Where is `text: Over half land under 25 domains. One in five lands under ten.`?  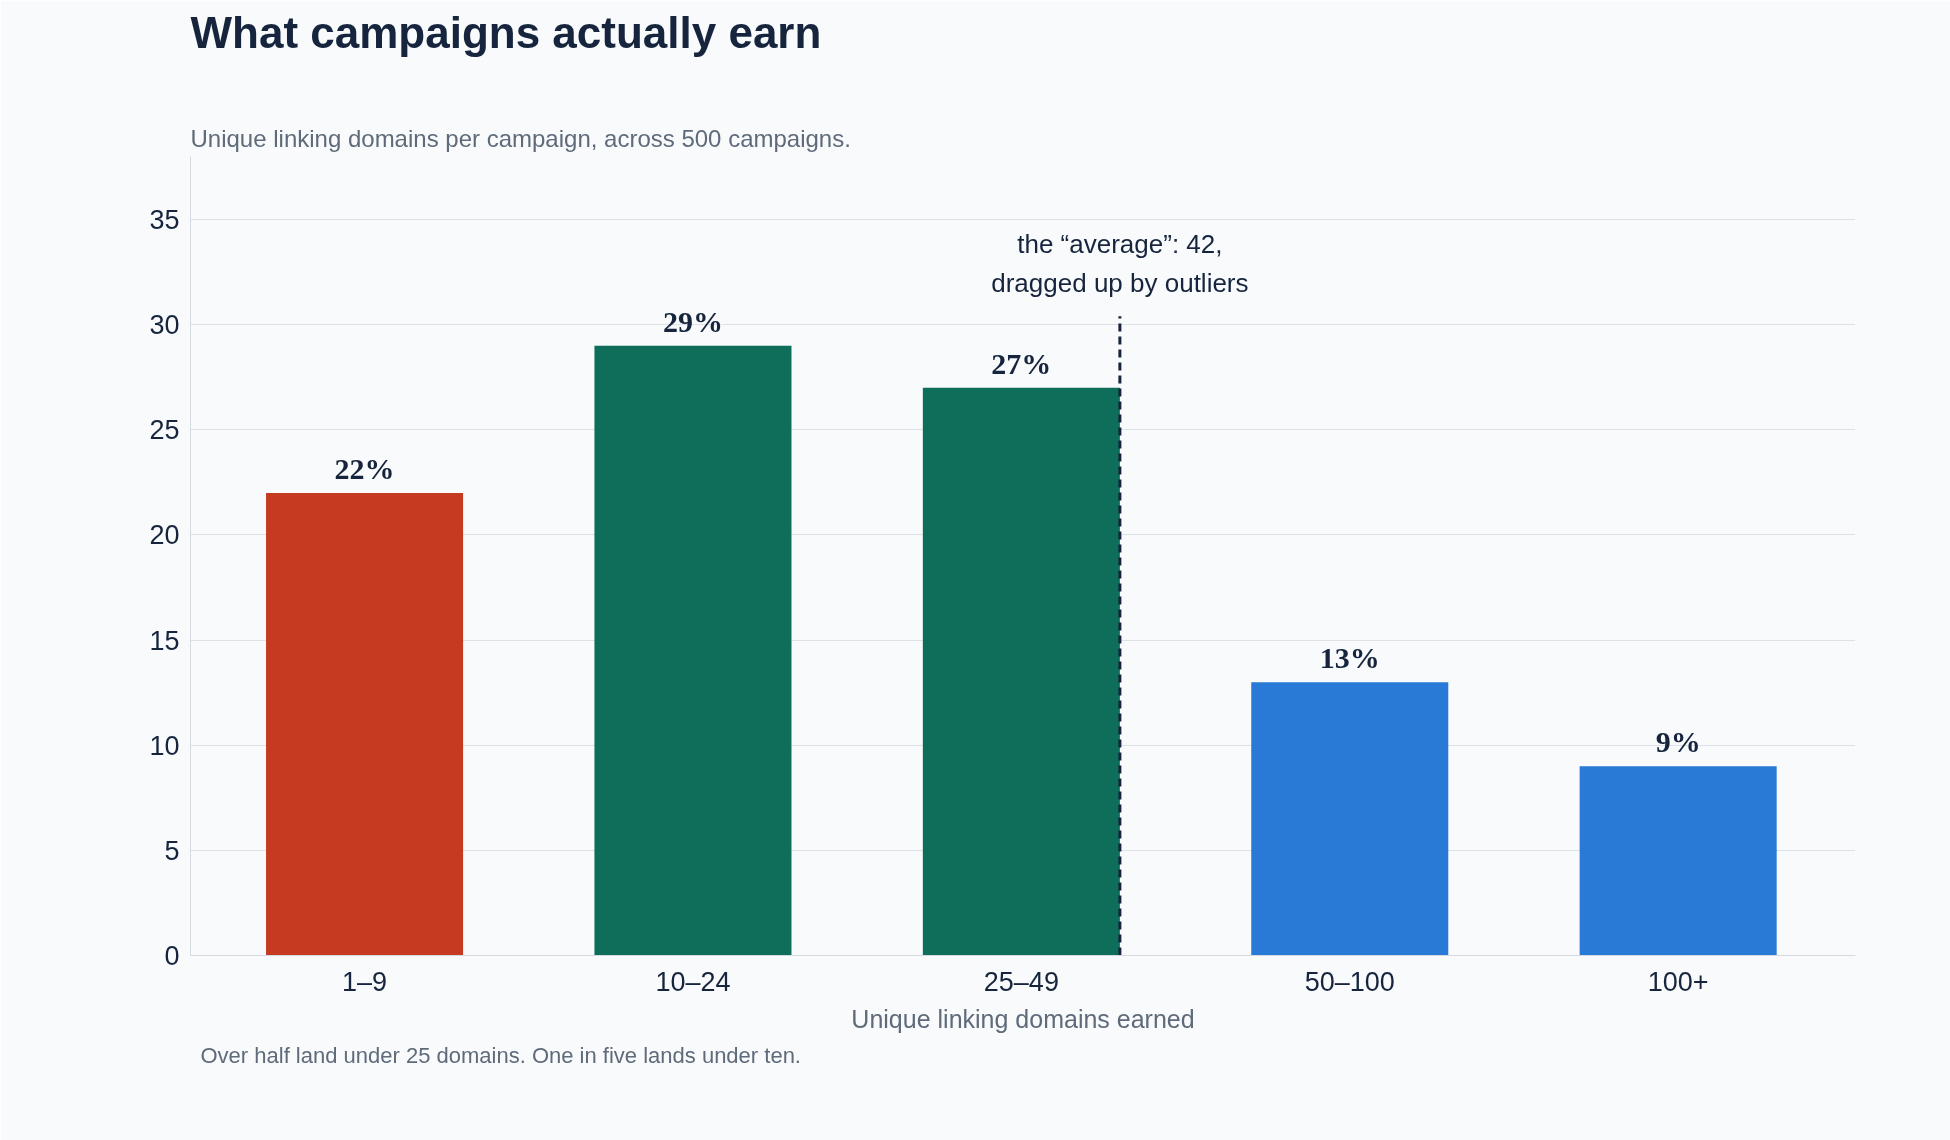
text: Over half land under 25 domains. One in five lands under ten. is located at coordinates (500, 1055).